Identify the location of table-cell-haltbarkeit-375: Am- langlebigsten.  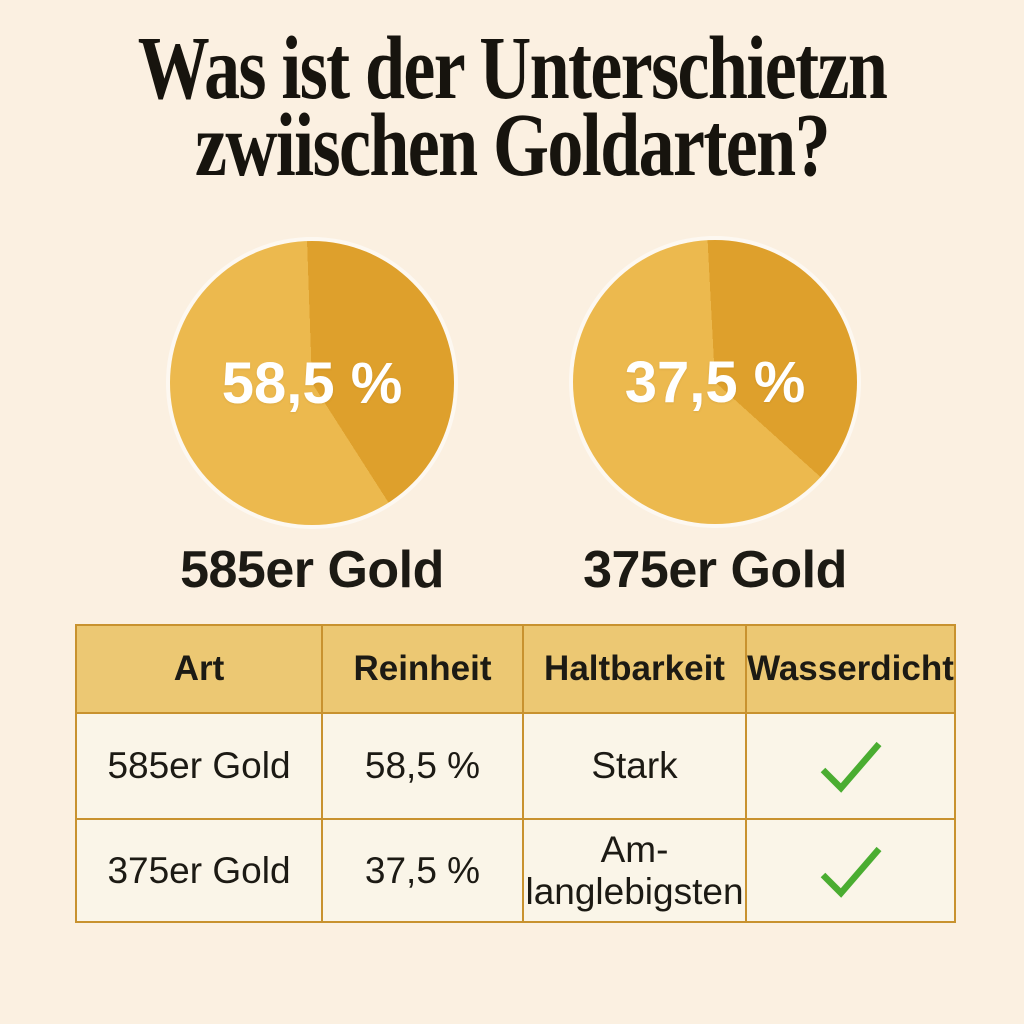
(634, 870).